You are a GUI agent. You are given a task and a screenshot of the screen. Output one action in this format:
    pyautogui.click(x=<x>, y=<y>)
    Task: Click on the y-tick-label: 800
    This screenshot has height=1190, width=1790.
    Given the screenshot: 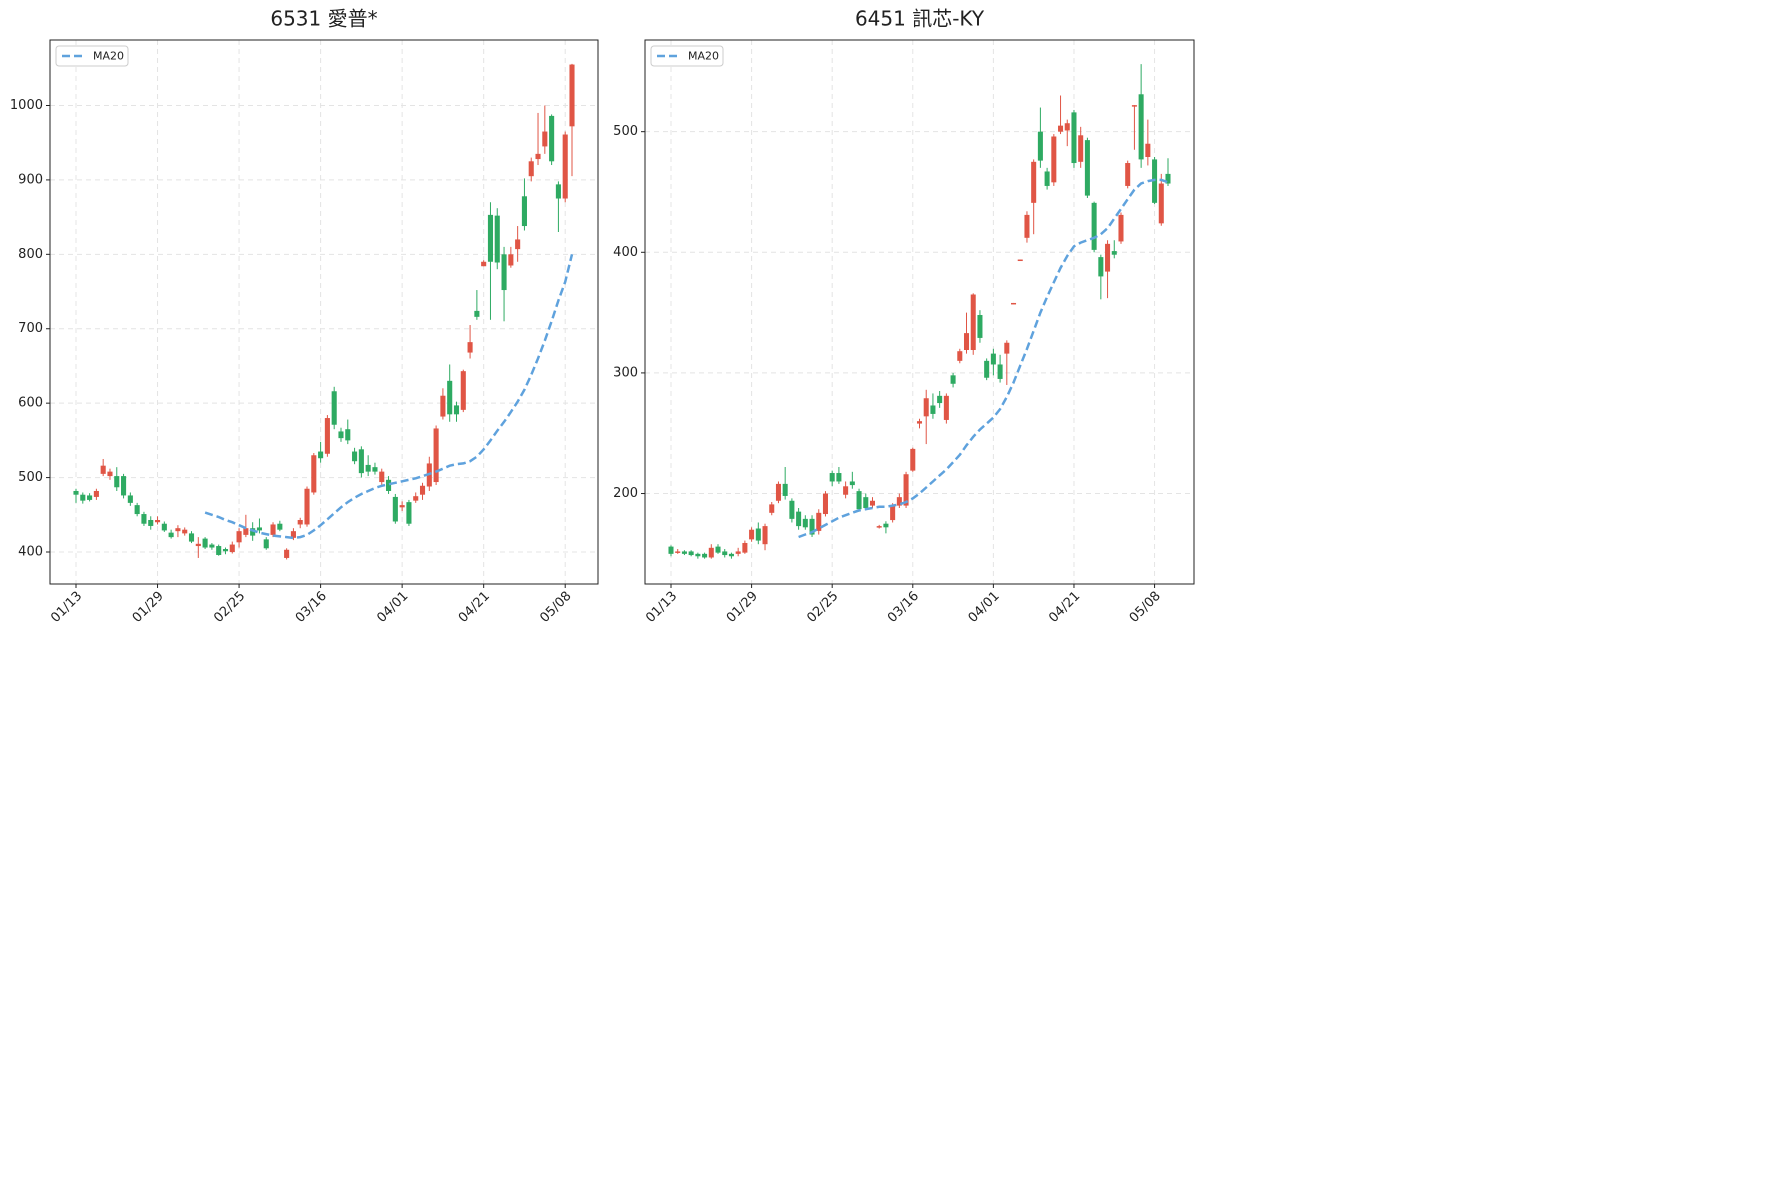 What is the action you would take?
    pyautogui.click(x=30, y=254)
    